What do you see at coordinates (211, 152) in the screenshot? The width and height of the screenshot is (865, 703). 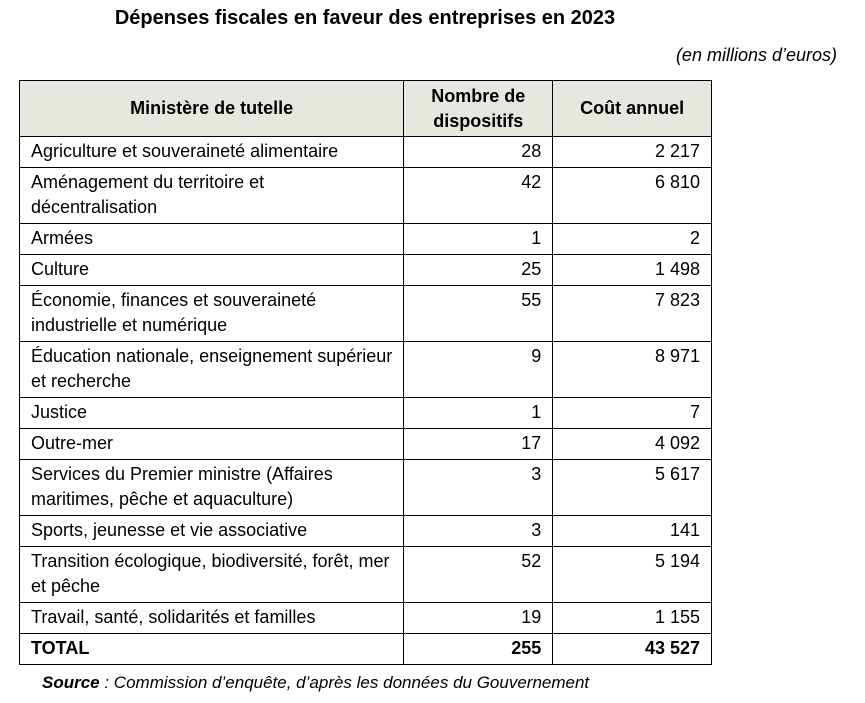 I see `cell-ministry: Agriculture et souveraineté alimentaire` at bounding box center [211, 152].